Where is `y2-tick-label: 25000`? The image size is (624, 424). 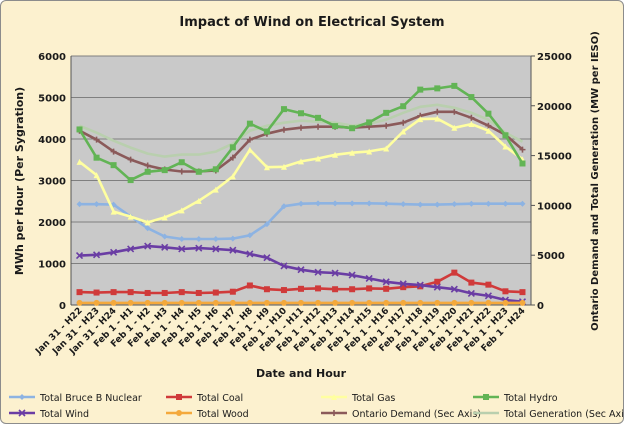 y2-tick-label: 25000 is located at coordinates (554, 57).